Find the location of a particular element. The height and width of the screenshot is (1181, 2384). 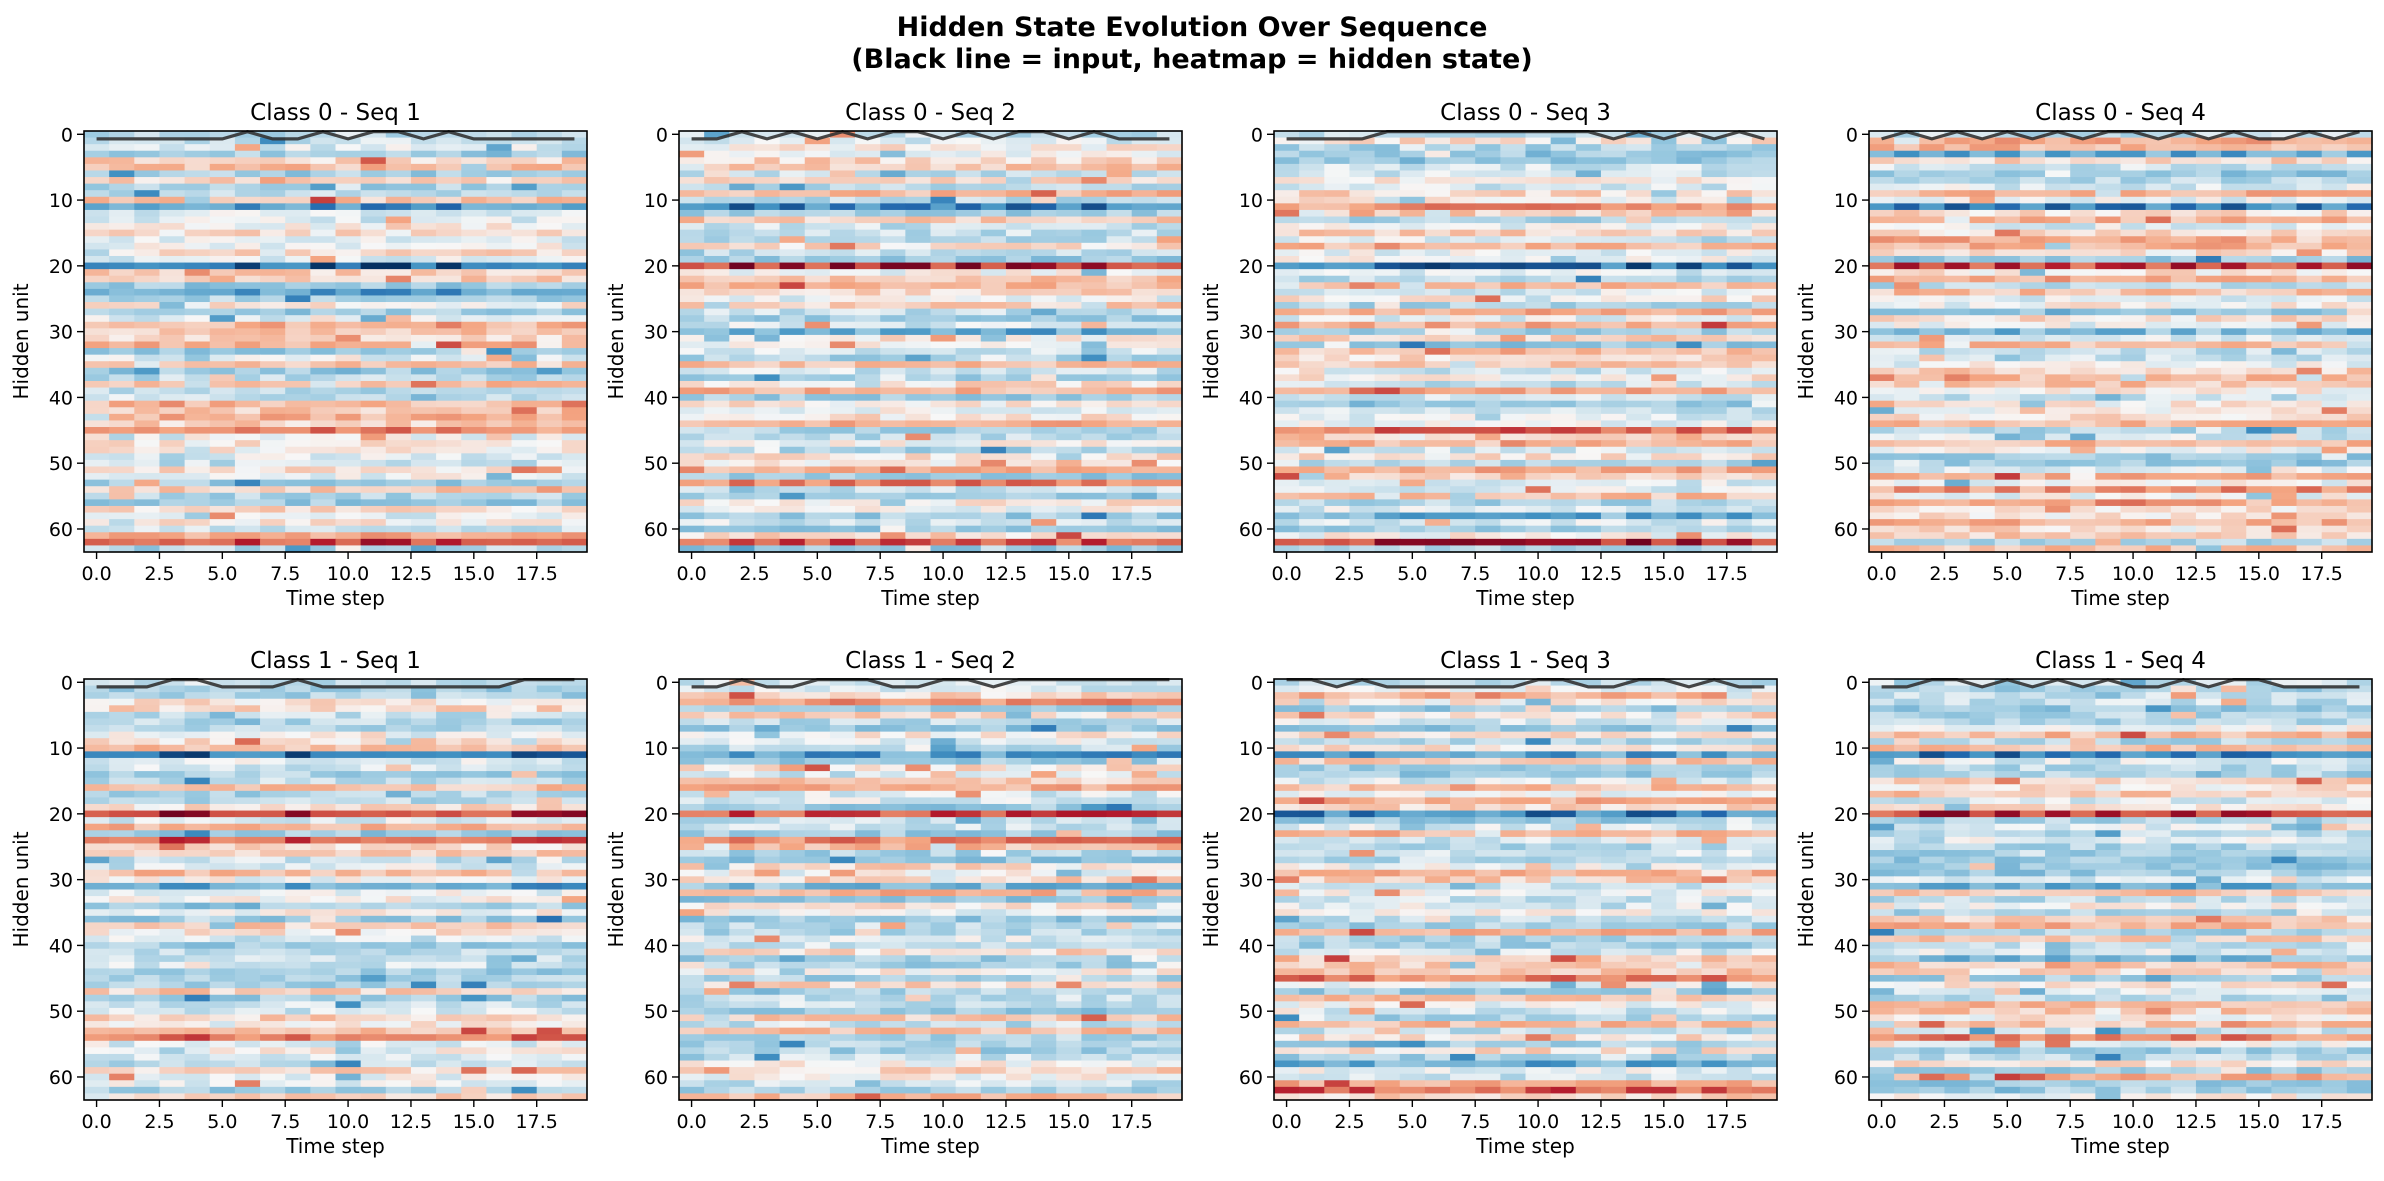

x-axis-label: Time step is located at coordinates (335, 598).